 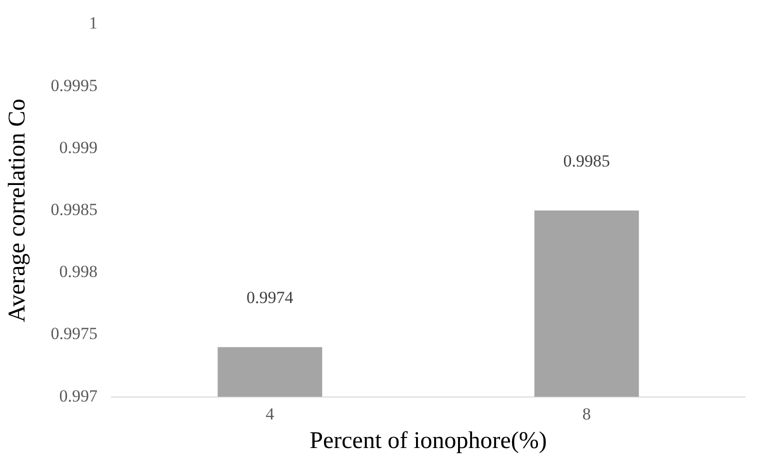 I want to click on y-tick-label: 0.9995, so click(x=74, y=85).